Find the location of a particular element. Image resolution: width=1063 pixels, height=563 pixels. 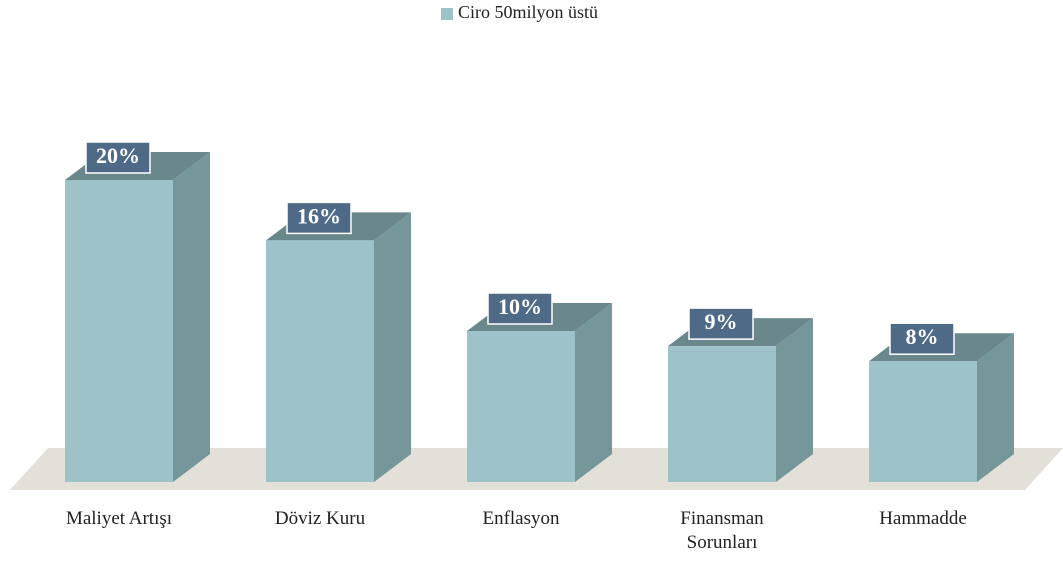

value-label: 9% is located at coordinates (721, 321).